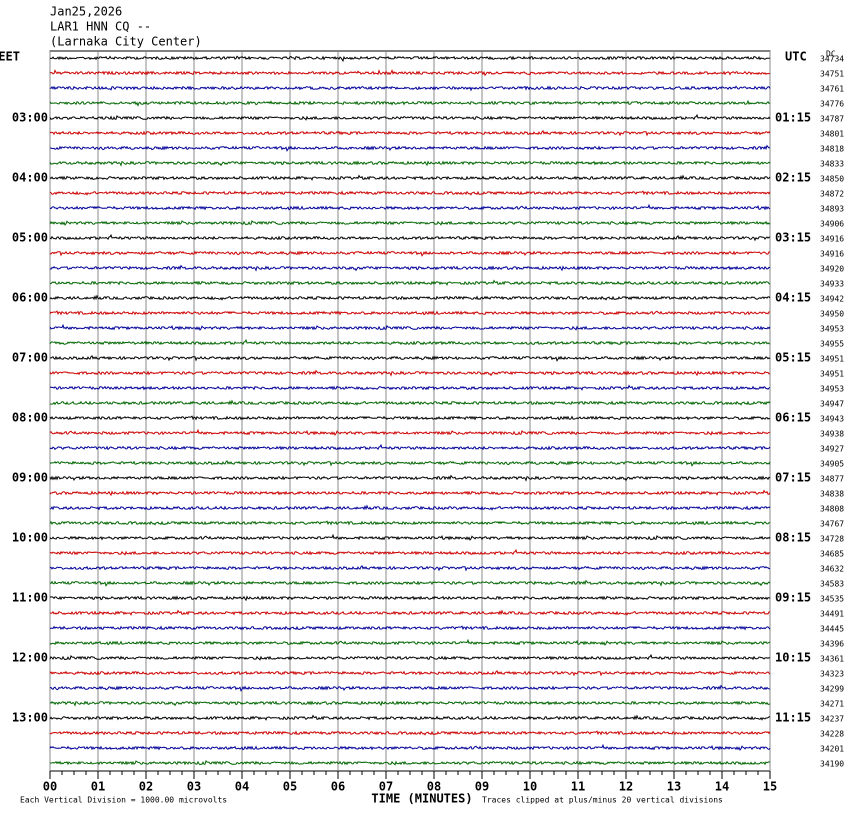 Image resolution: width=850 pixels, height=814 pixels. What do you see at coordinates (530, 787) in the screenshot?
I see `x-tick-label: 10` at bounding box center [530, 787].